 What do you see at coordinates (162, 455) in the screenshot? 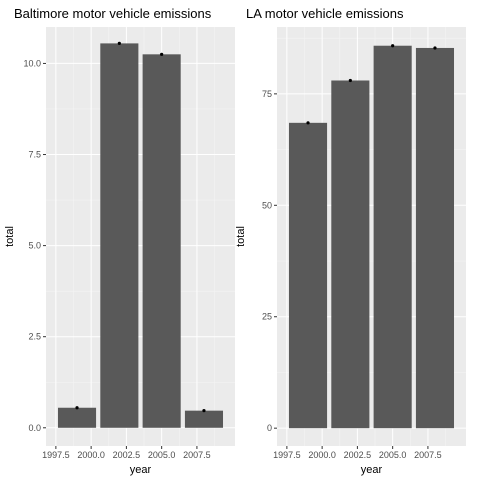
I see `baltimore-x-tick-label: 2005.0` at bounding box center [162, 455].